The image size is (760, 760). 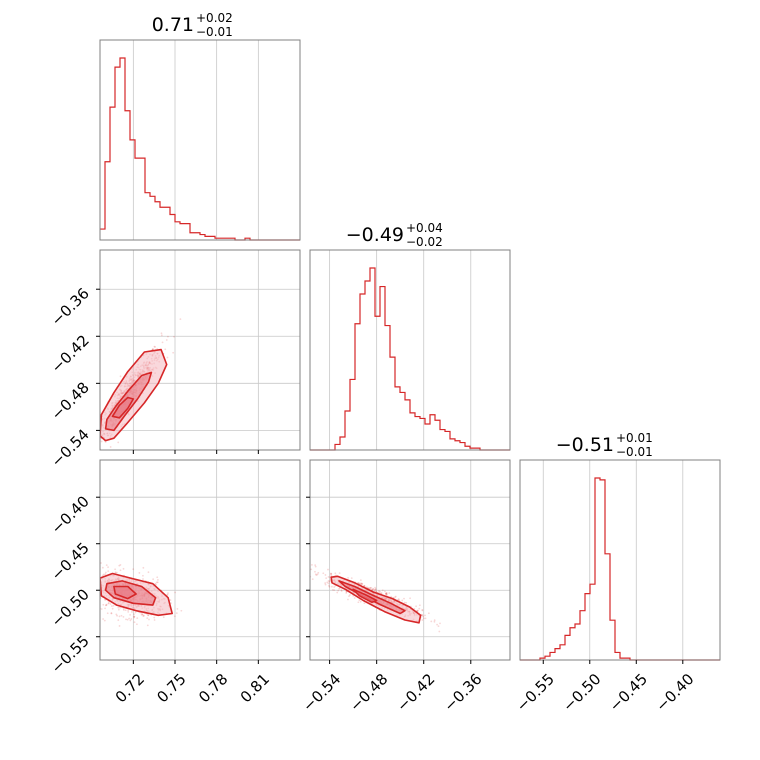 I want to click on panel-frame, so click(x=410, y=350).